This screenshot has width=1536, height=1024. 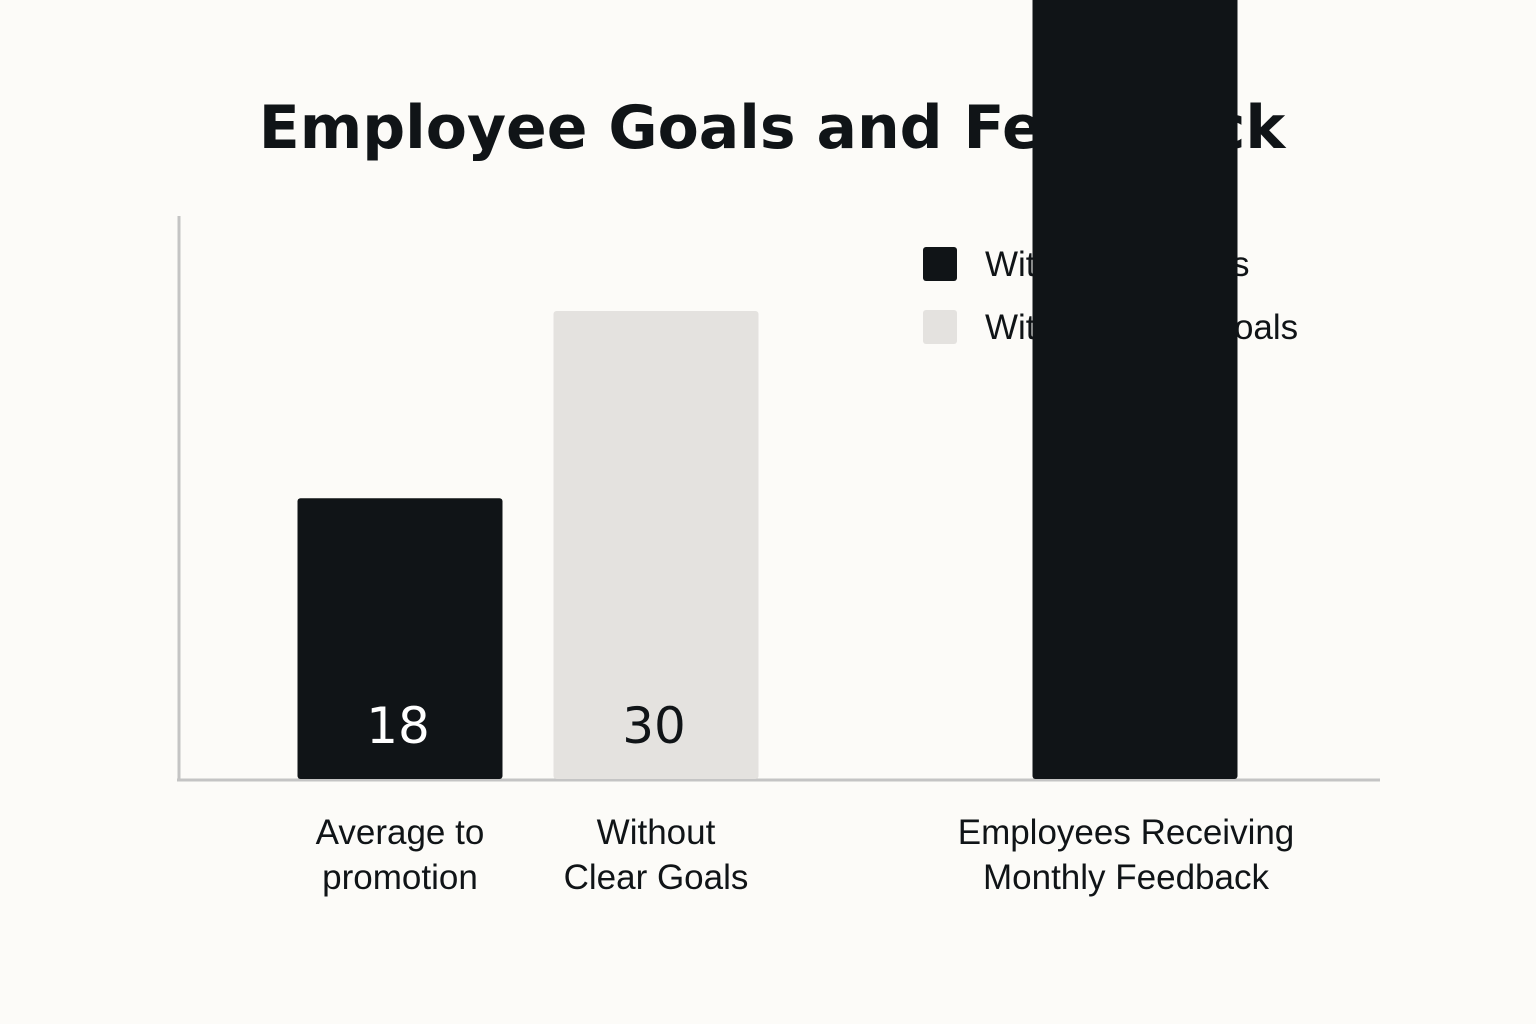 What do you see at coordinates (398, 726) in the screenshot?
I see `bar-value-label-1: 18` at bounding box center [398, 726].